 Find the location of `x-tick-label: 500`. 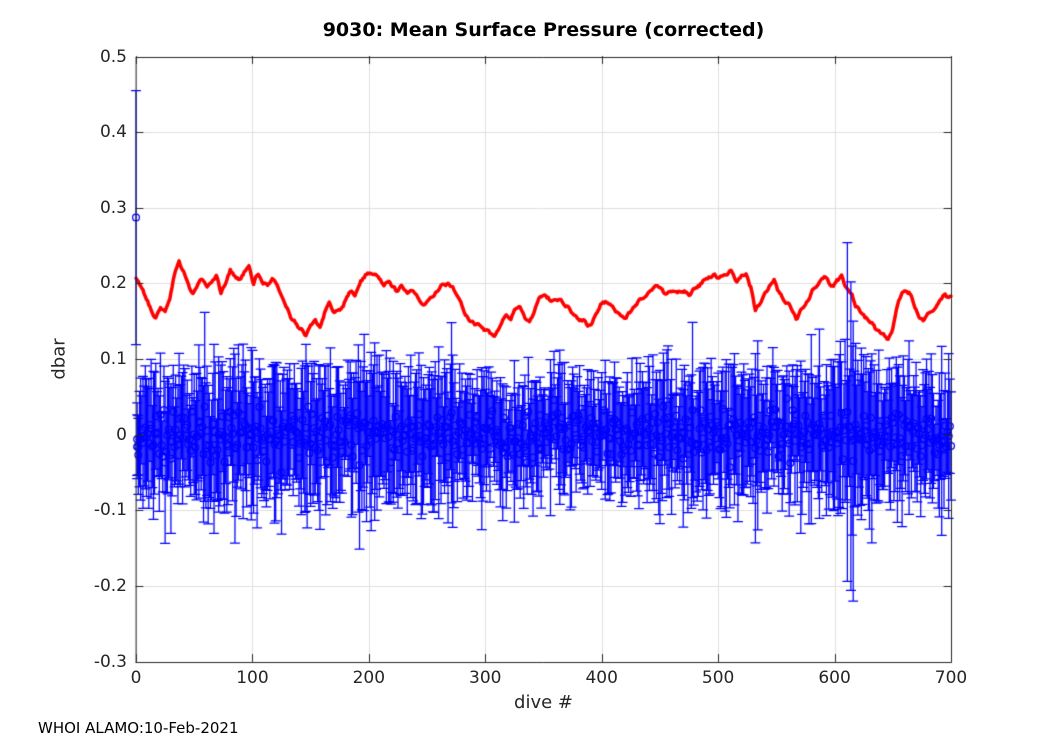

x-tick-label: 500 is located at coordinates (718, 678).